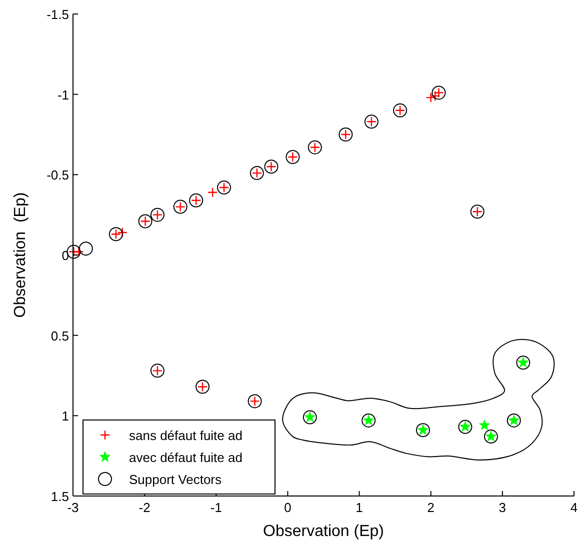  I want to click on x-tick-label: 1, so click(359, 507).